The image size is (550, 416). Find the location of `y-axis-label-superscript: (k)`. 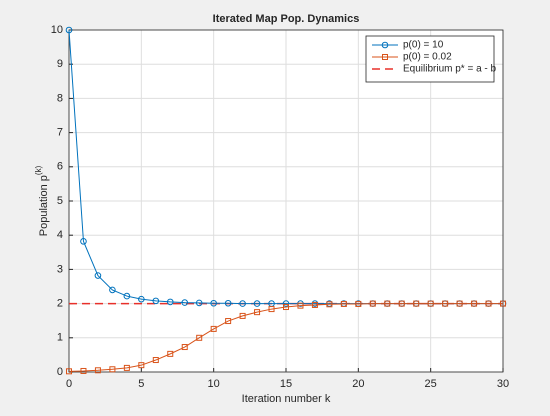

y-axis-label-superscript: (k) is located at coordinates (38, 170).